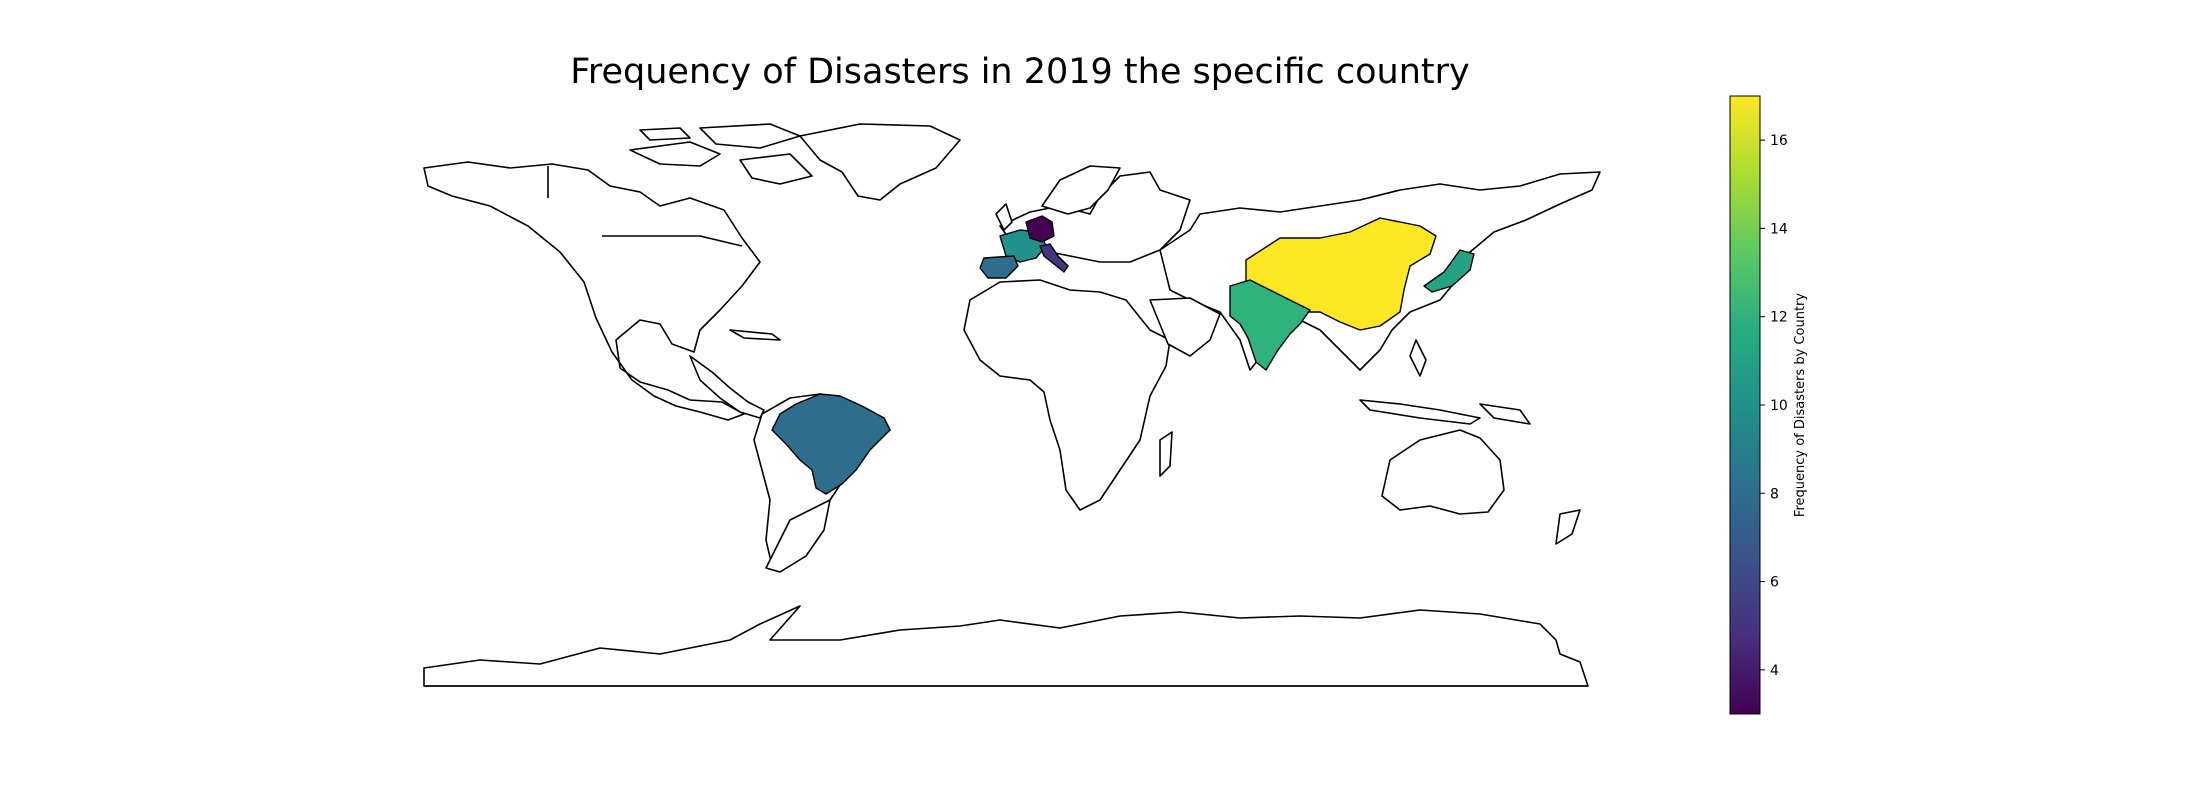 This screenshot has width=2200, height=800. What do you see at coordinates (672, 241) in the screenshot?
I see `canada-border` at bounding box center [672, 241].